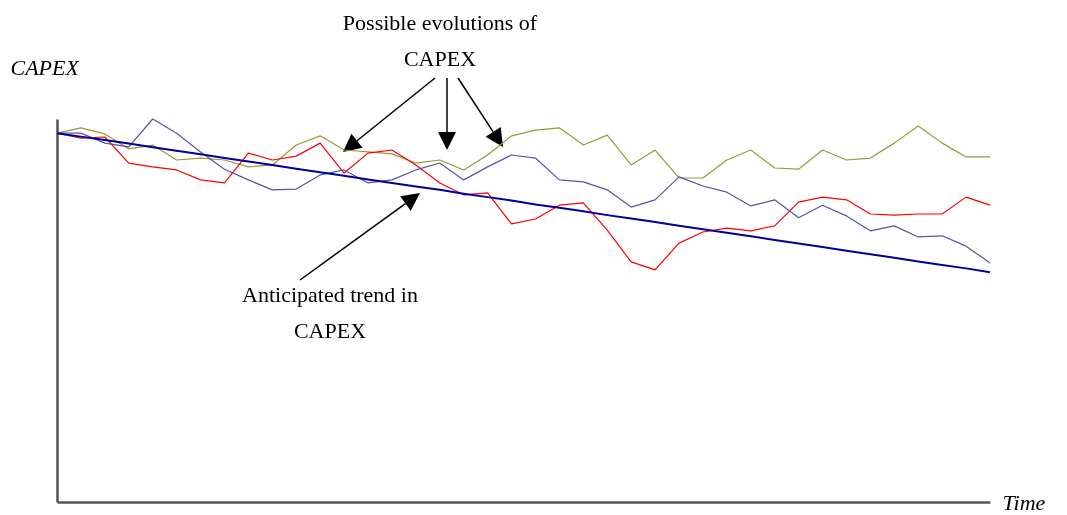  What do you see at coordinates (45, 67) in the screenshot?
I see `y-axis-title: CAPEX` at bounding box center [45, 67].